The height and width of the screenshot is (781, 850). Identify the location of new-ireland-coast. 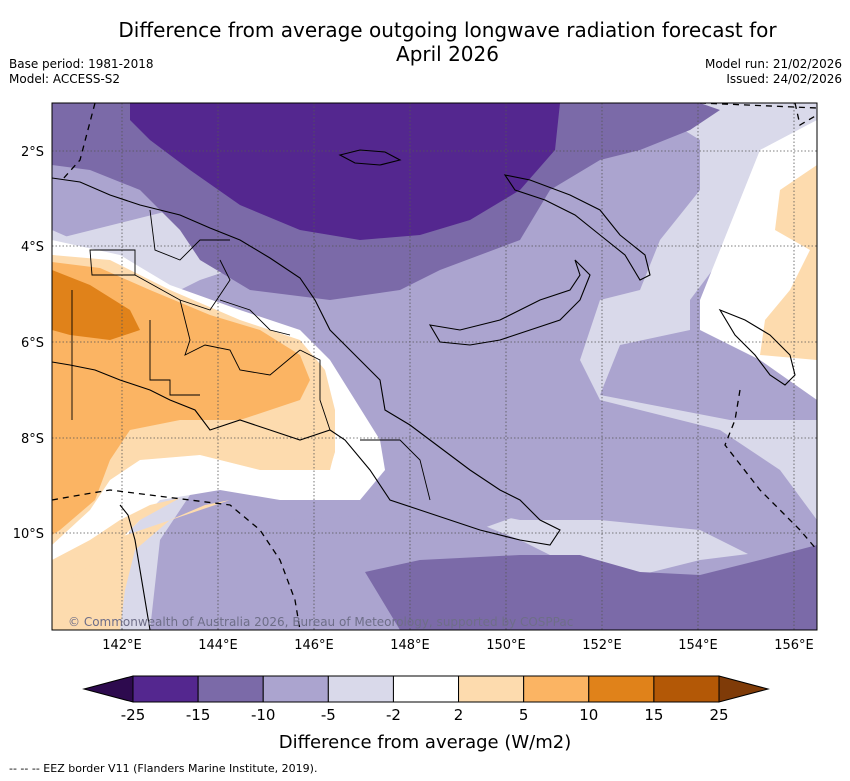
(577, 227).